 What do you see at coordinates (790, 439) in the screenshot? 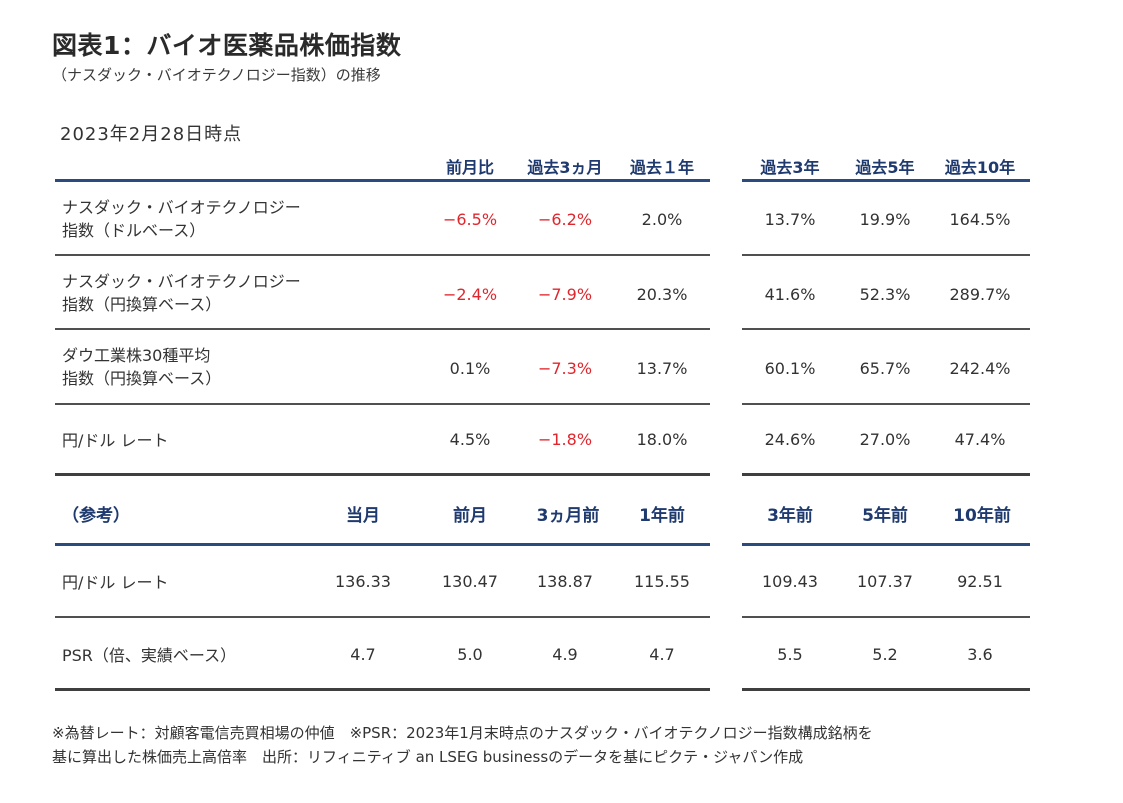
I see `table-cell: 24.6%` at bounding box center [790, 439].